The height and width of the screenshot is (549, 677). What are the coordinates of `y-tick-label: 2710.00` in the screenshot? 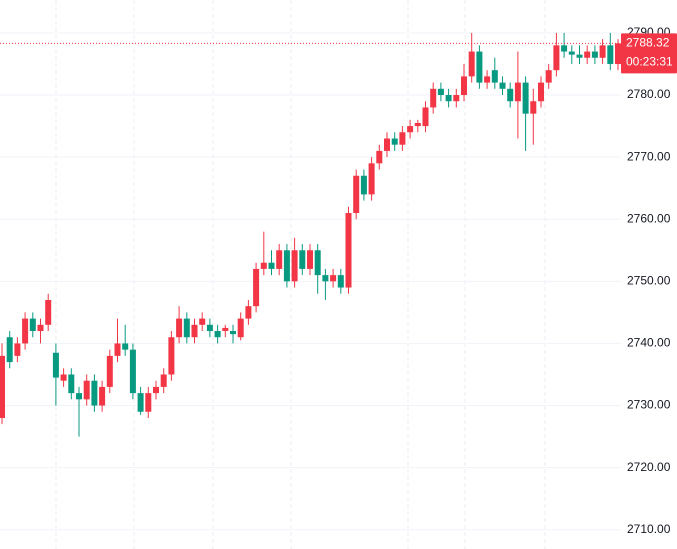 It's located at (649, 529).